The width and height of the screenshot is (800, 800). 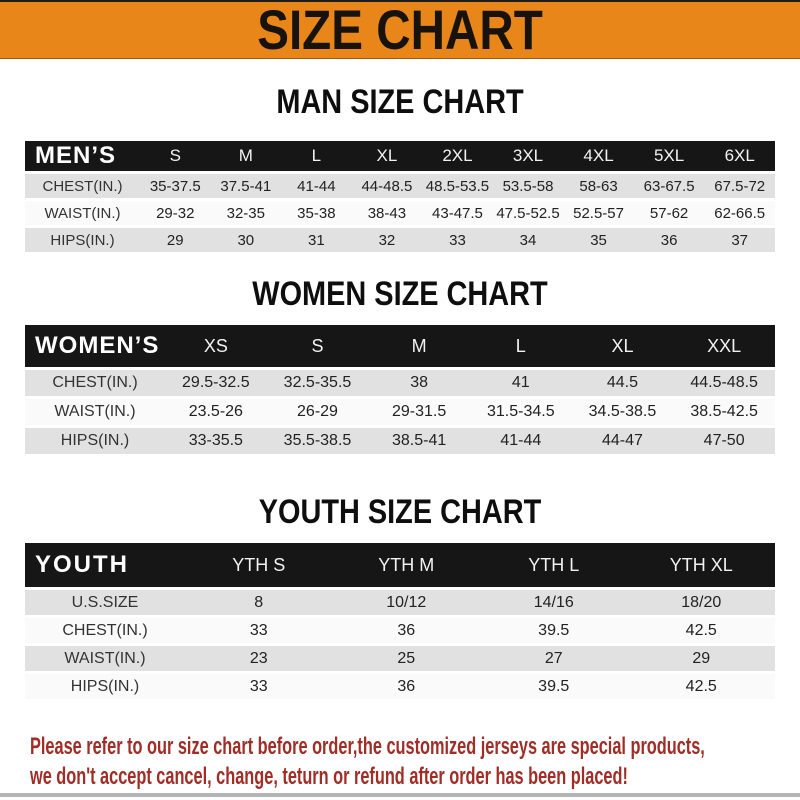 I want to click on measurement-value: 35, so click(x=598, y=240).